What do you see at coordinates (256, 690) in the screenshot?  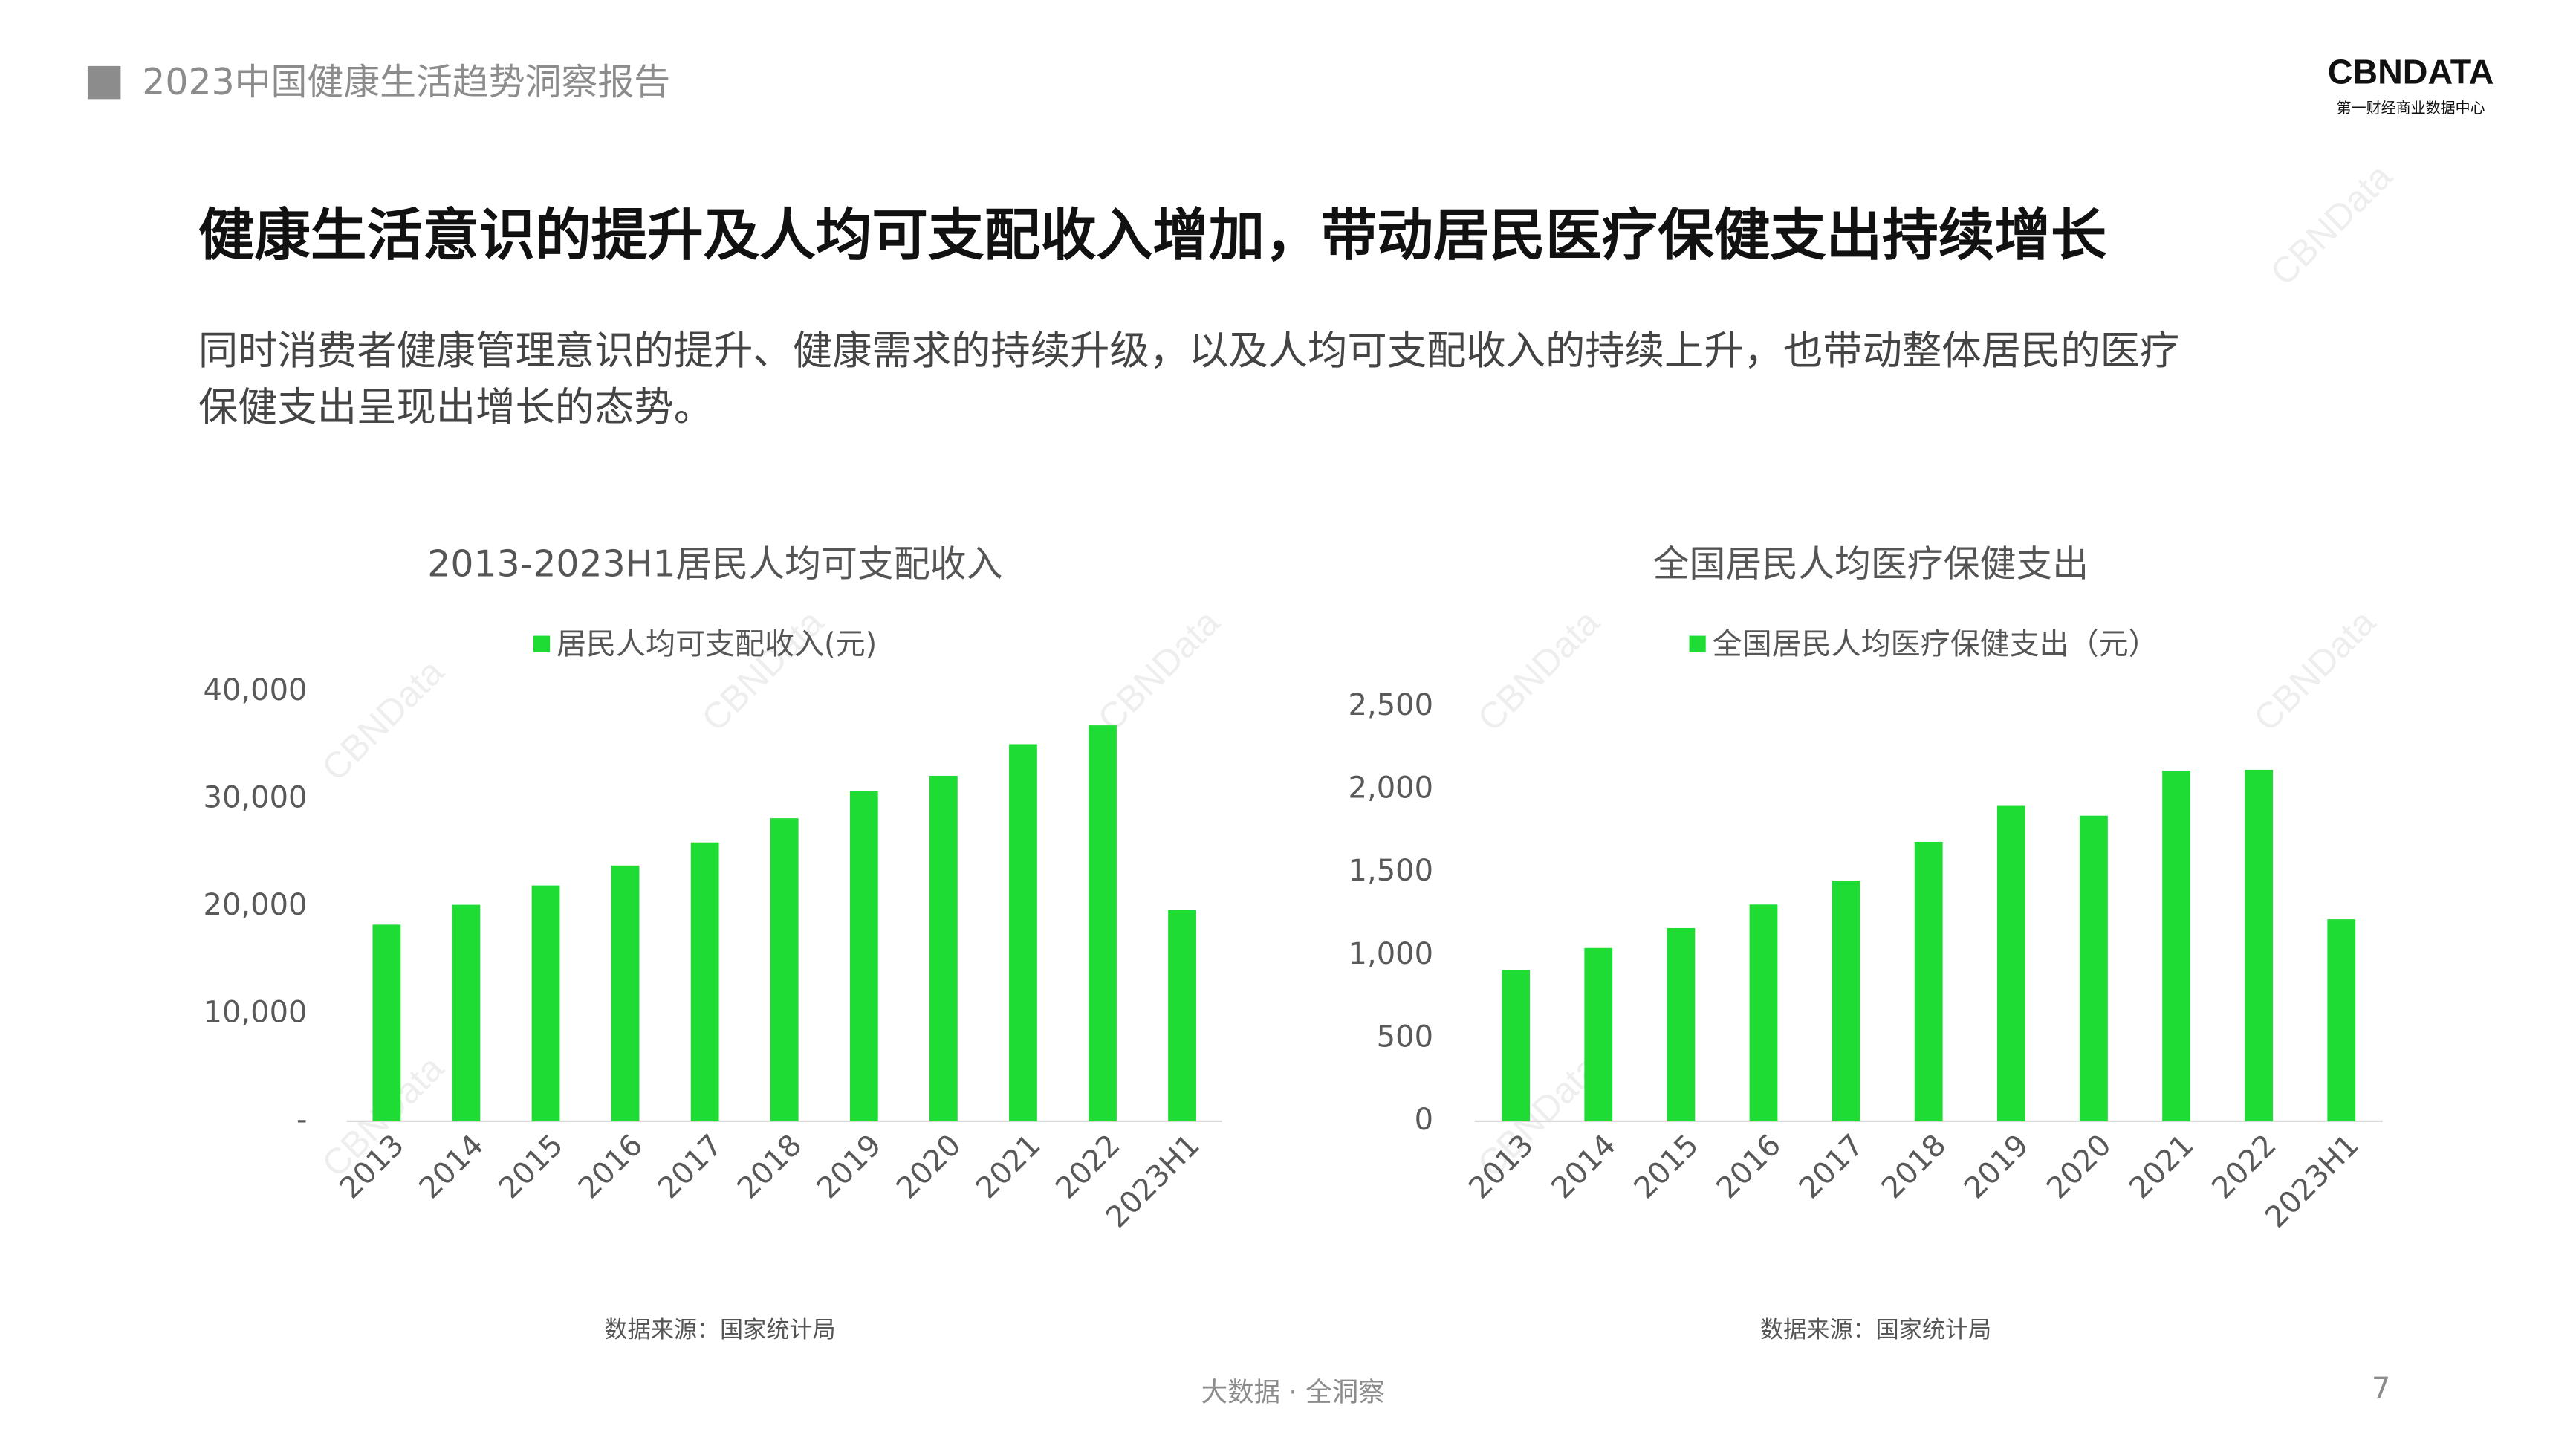 I see `y-tick-label: 40,000` at bounding box center [256, 690].